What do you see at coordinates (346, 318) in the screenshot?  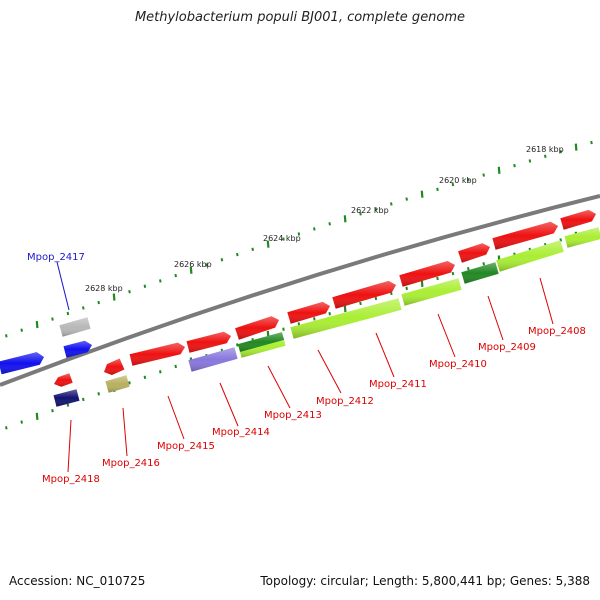 I see `cds-lime-2412-shading` at bounding box center [346, 318].